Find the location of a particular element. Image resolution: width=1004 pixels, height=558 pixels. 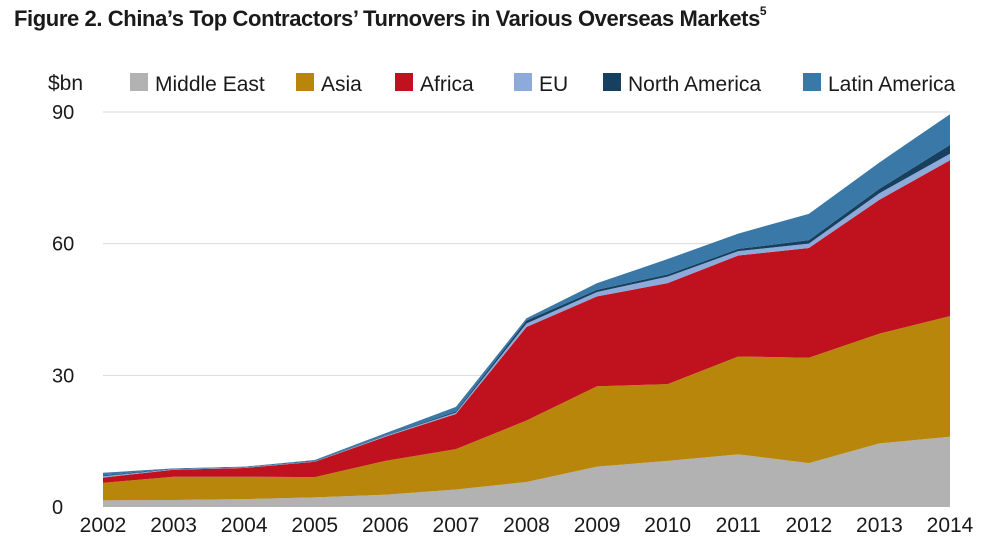

legend-item-africa: Africa is located at coordinates (434, 84).